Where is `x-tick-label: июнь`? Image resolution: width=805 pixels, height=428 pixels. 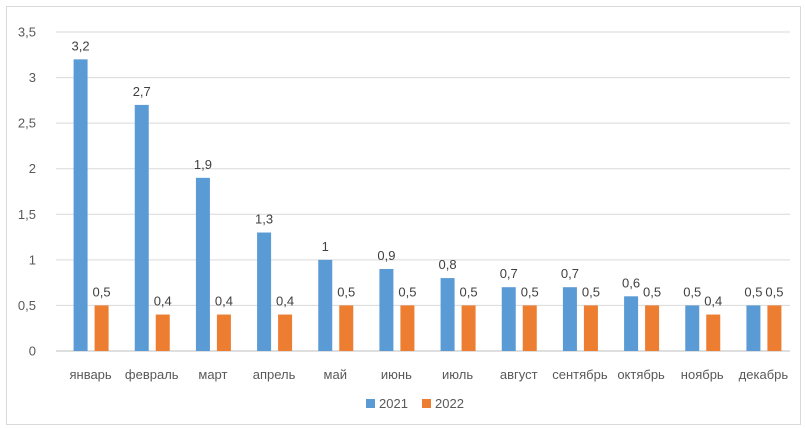 x-tick-label: июнь is located at coordinates (396, 374).